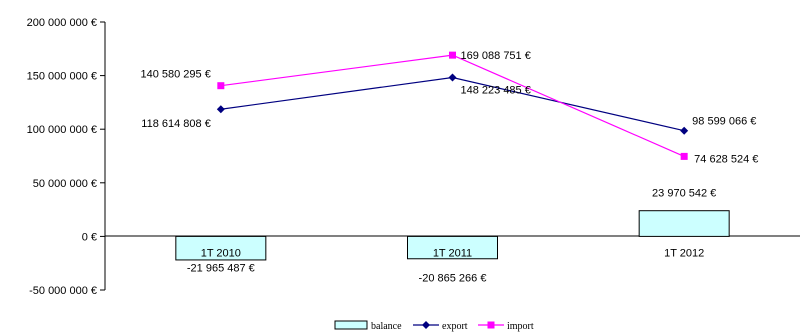  Describe the element at coordinates (175, 75) in the screenshot. I see `import-data-label: 140 580 295 €` at that location.